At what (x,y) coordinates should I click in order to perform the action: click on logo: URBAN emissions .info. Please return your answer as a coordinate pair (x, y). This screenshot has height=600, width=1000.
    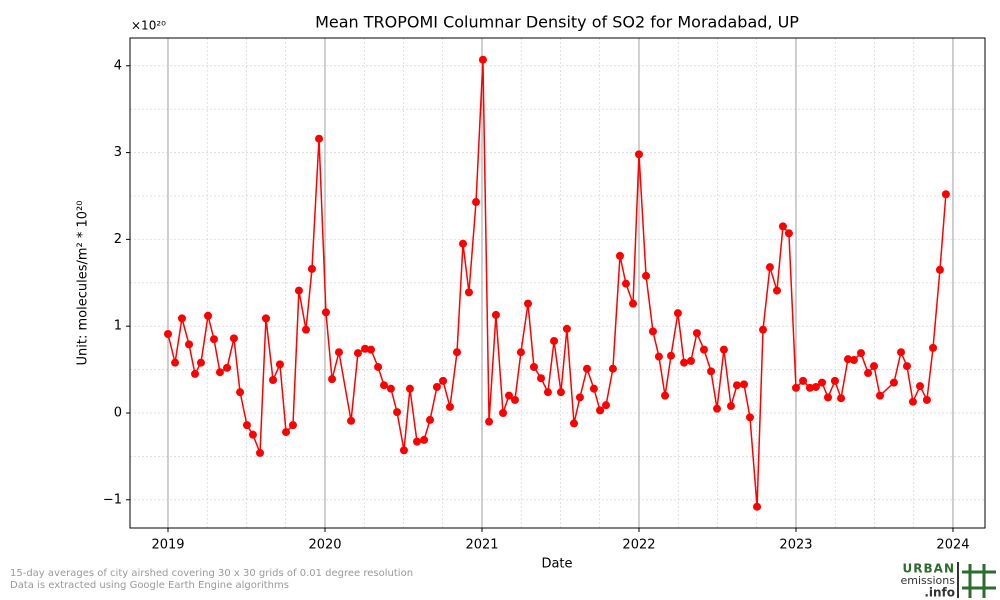
    Looking at the image, I should click on (948, 581).